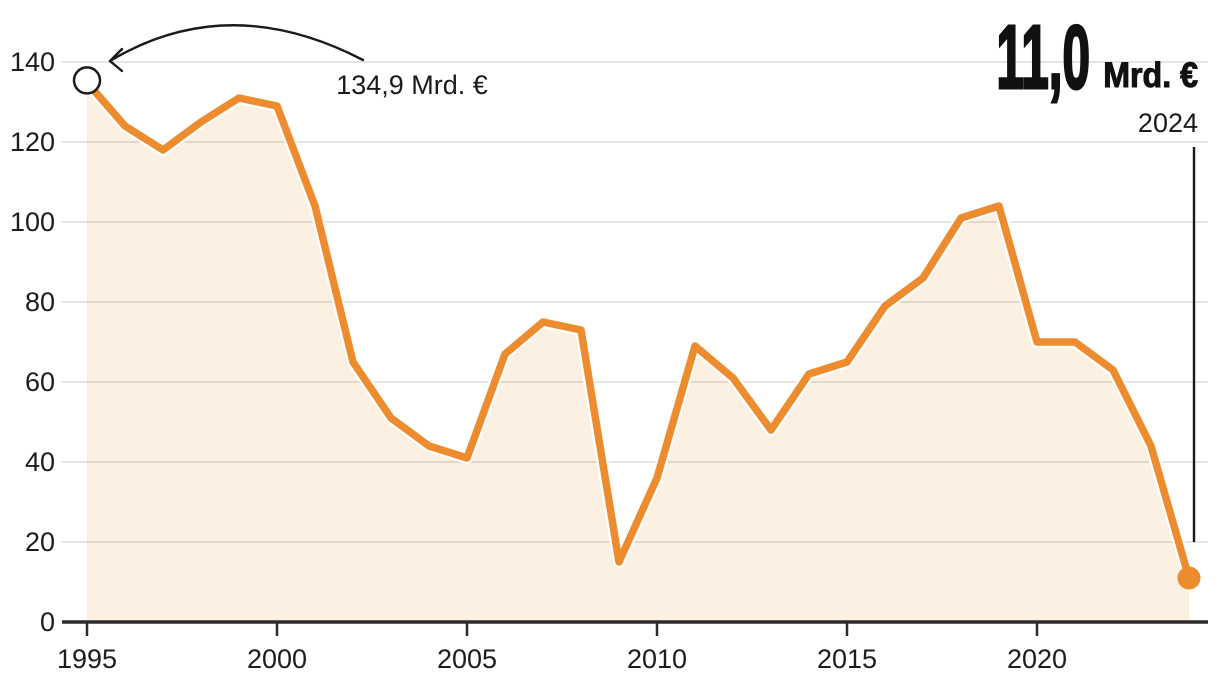 Image resolution: width=1220 pixels, height=692 pixels. What do you see at coordinates (1168, 123) in the screenshot?
I see `year-label: 2024` at bounding box center [1168, 123].